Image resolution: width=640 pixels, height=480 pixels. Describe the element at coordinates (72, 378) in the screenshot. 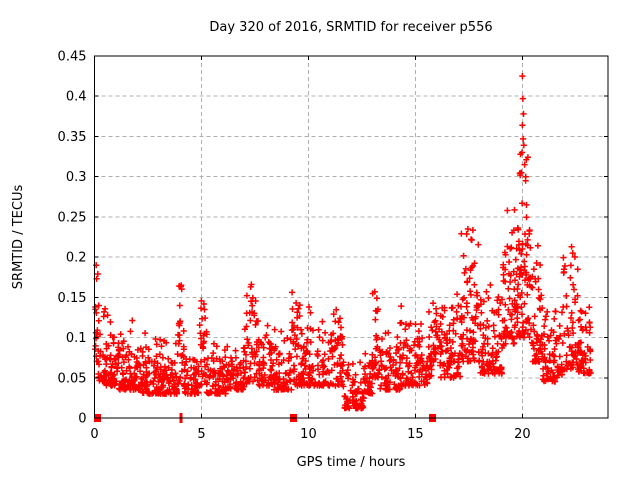

I see `y-tick-label: 0.05` at that location.